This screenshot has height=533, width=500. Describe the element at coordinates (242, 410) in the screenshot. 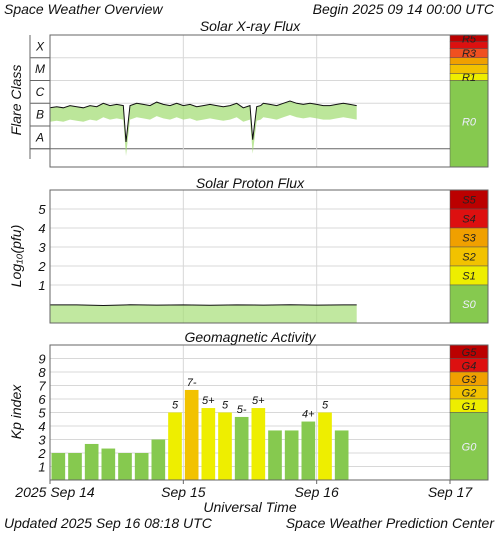

I see `kp-bar-label: 5-` at that location.